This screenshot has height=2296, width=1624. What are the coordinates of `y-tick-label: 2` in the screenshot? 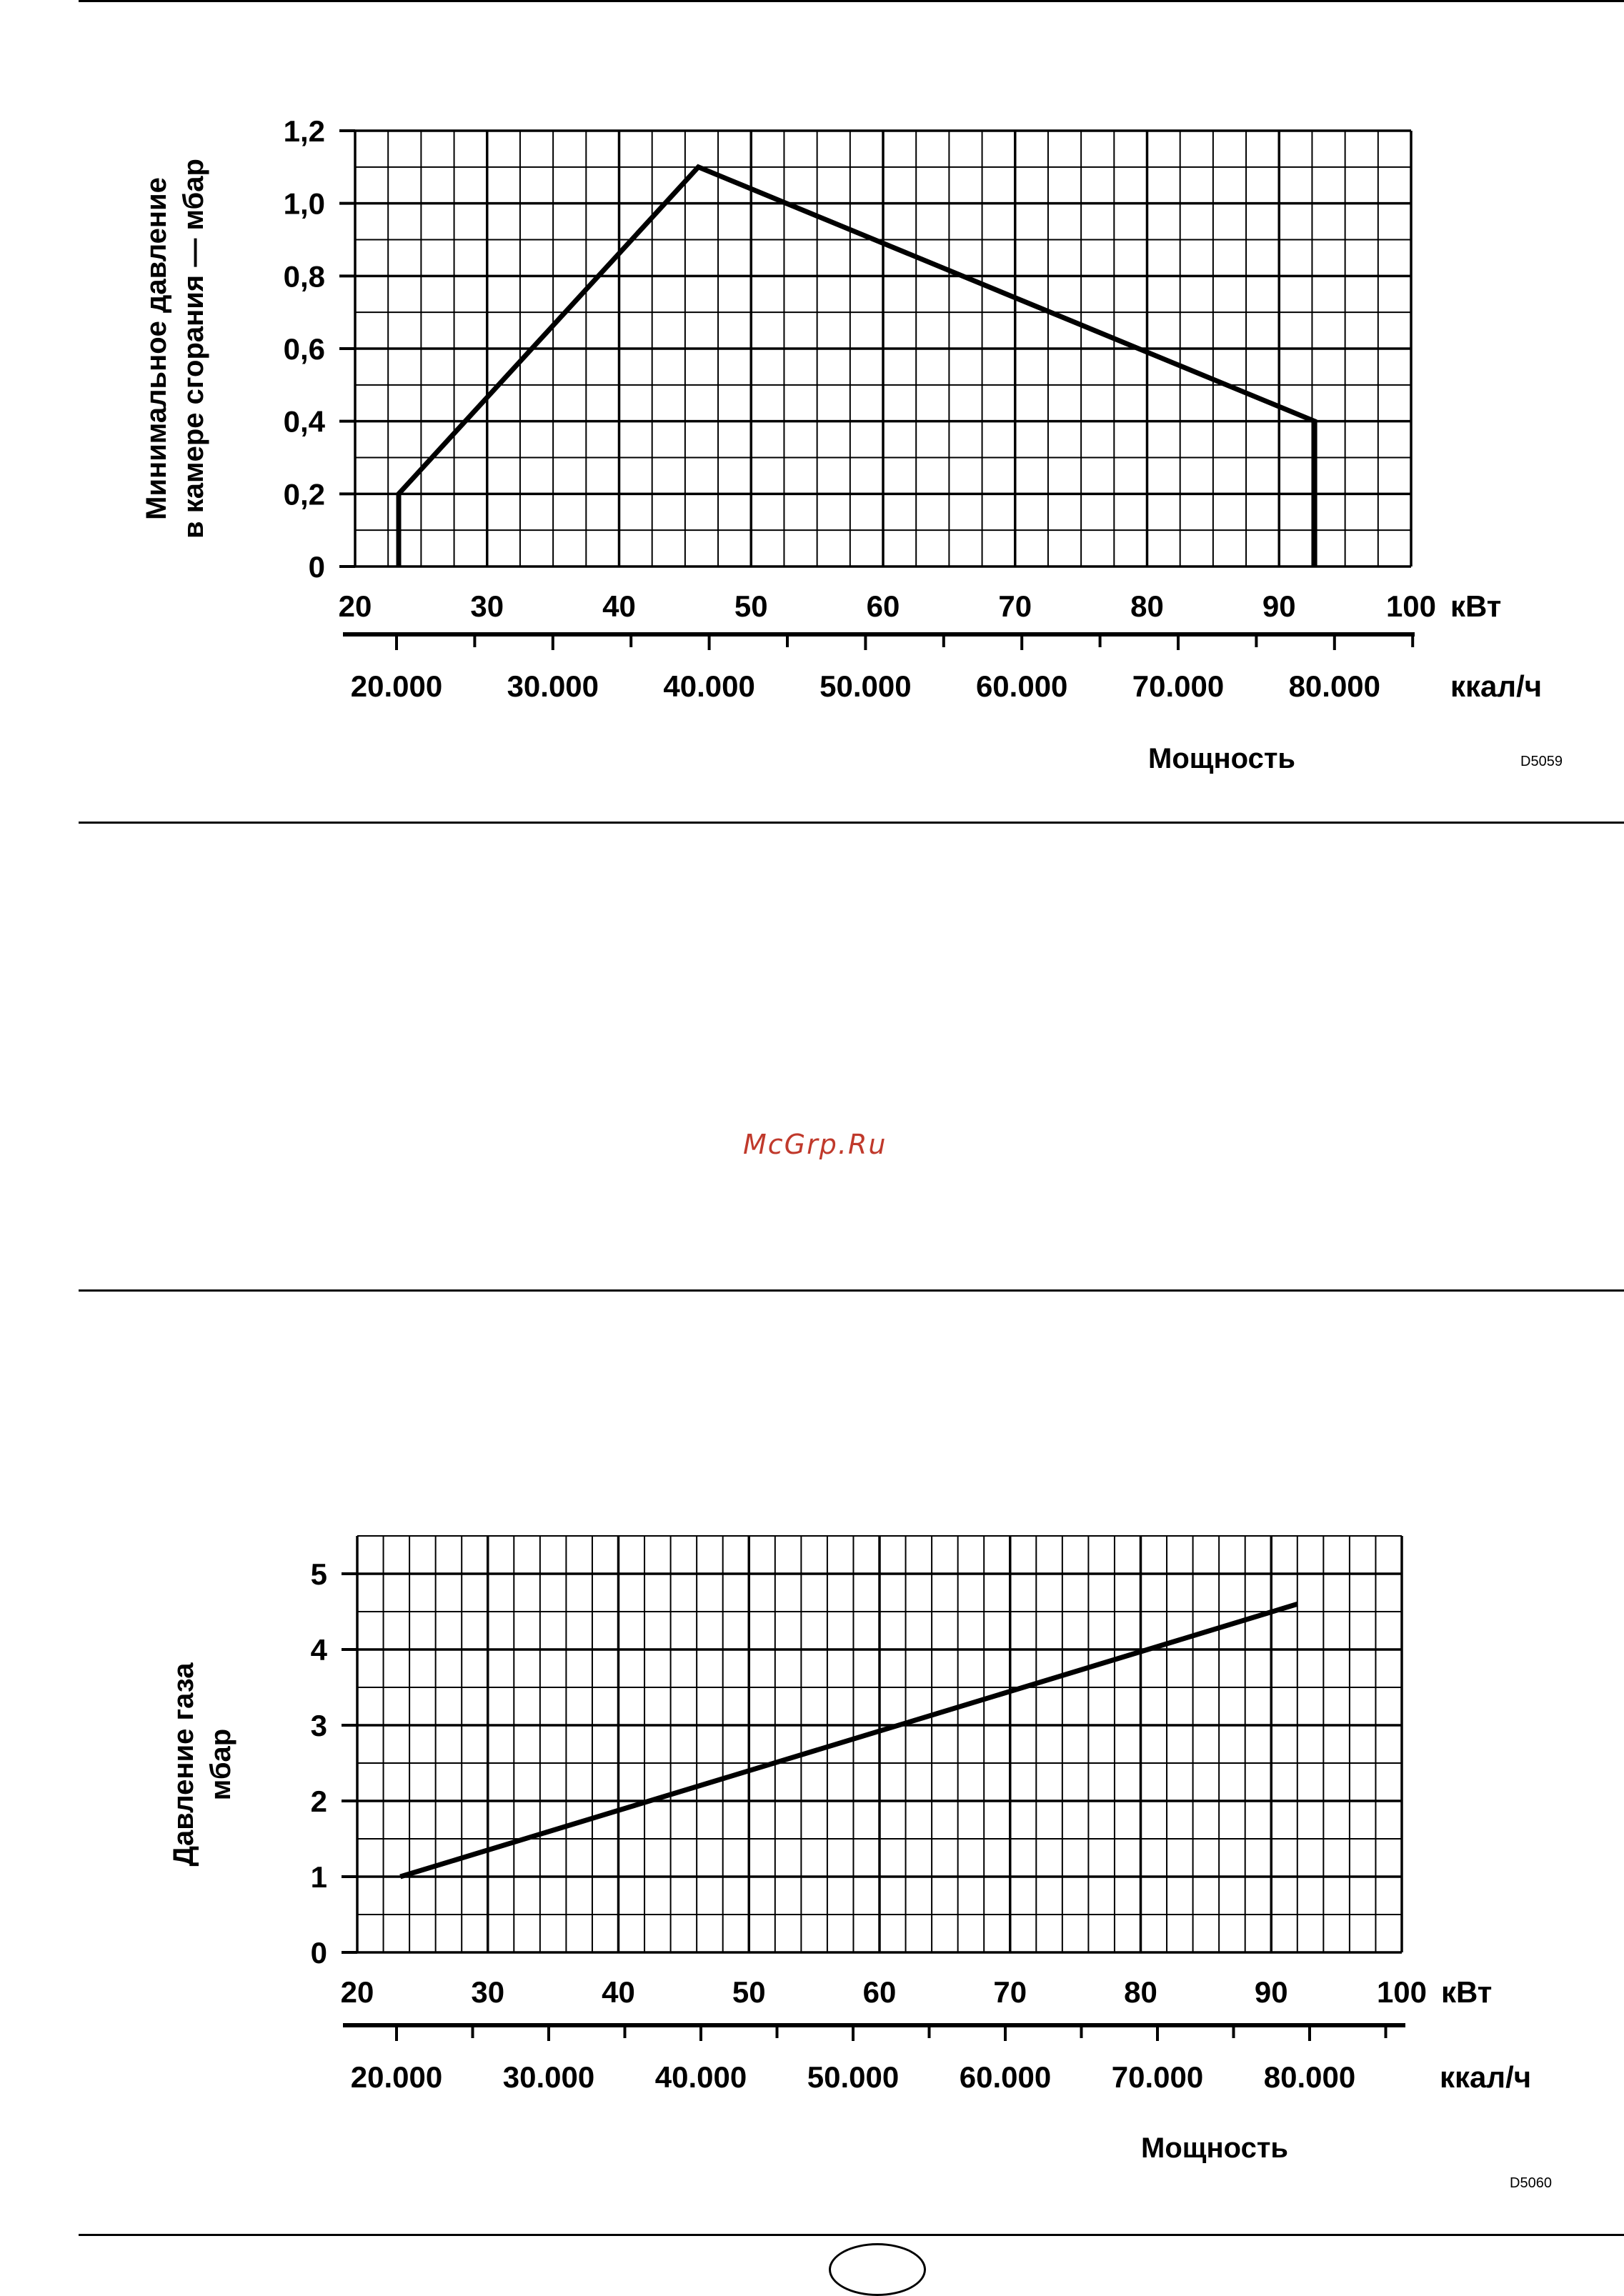 It's located at (319, 1802).